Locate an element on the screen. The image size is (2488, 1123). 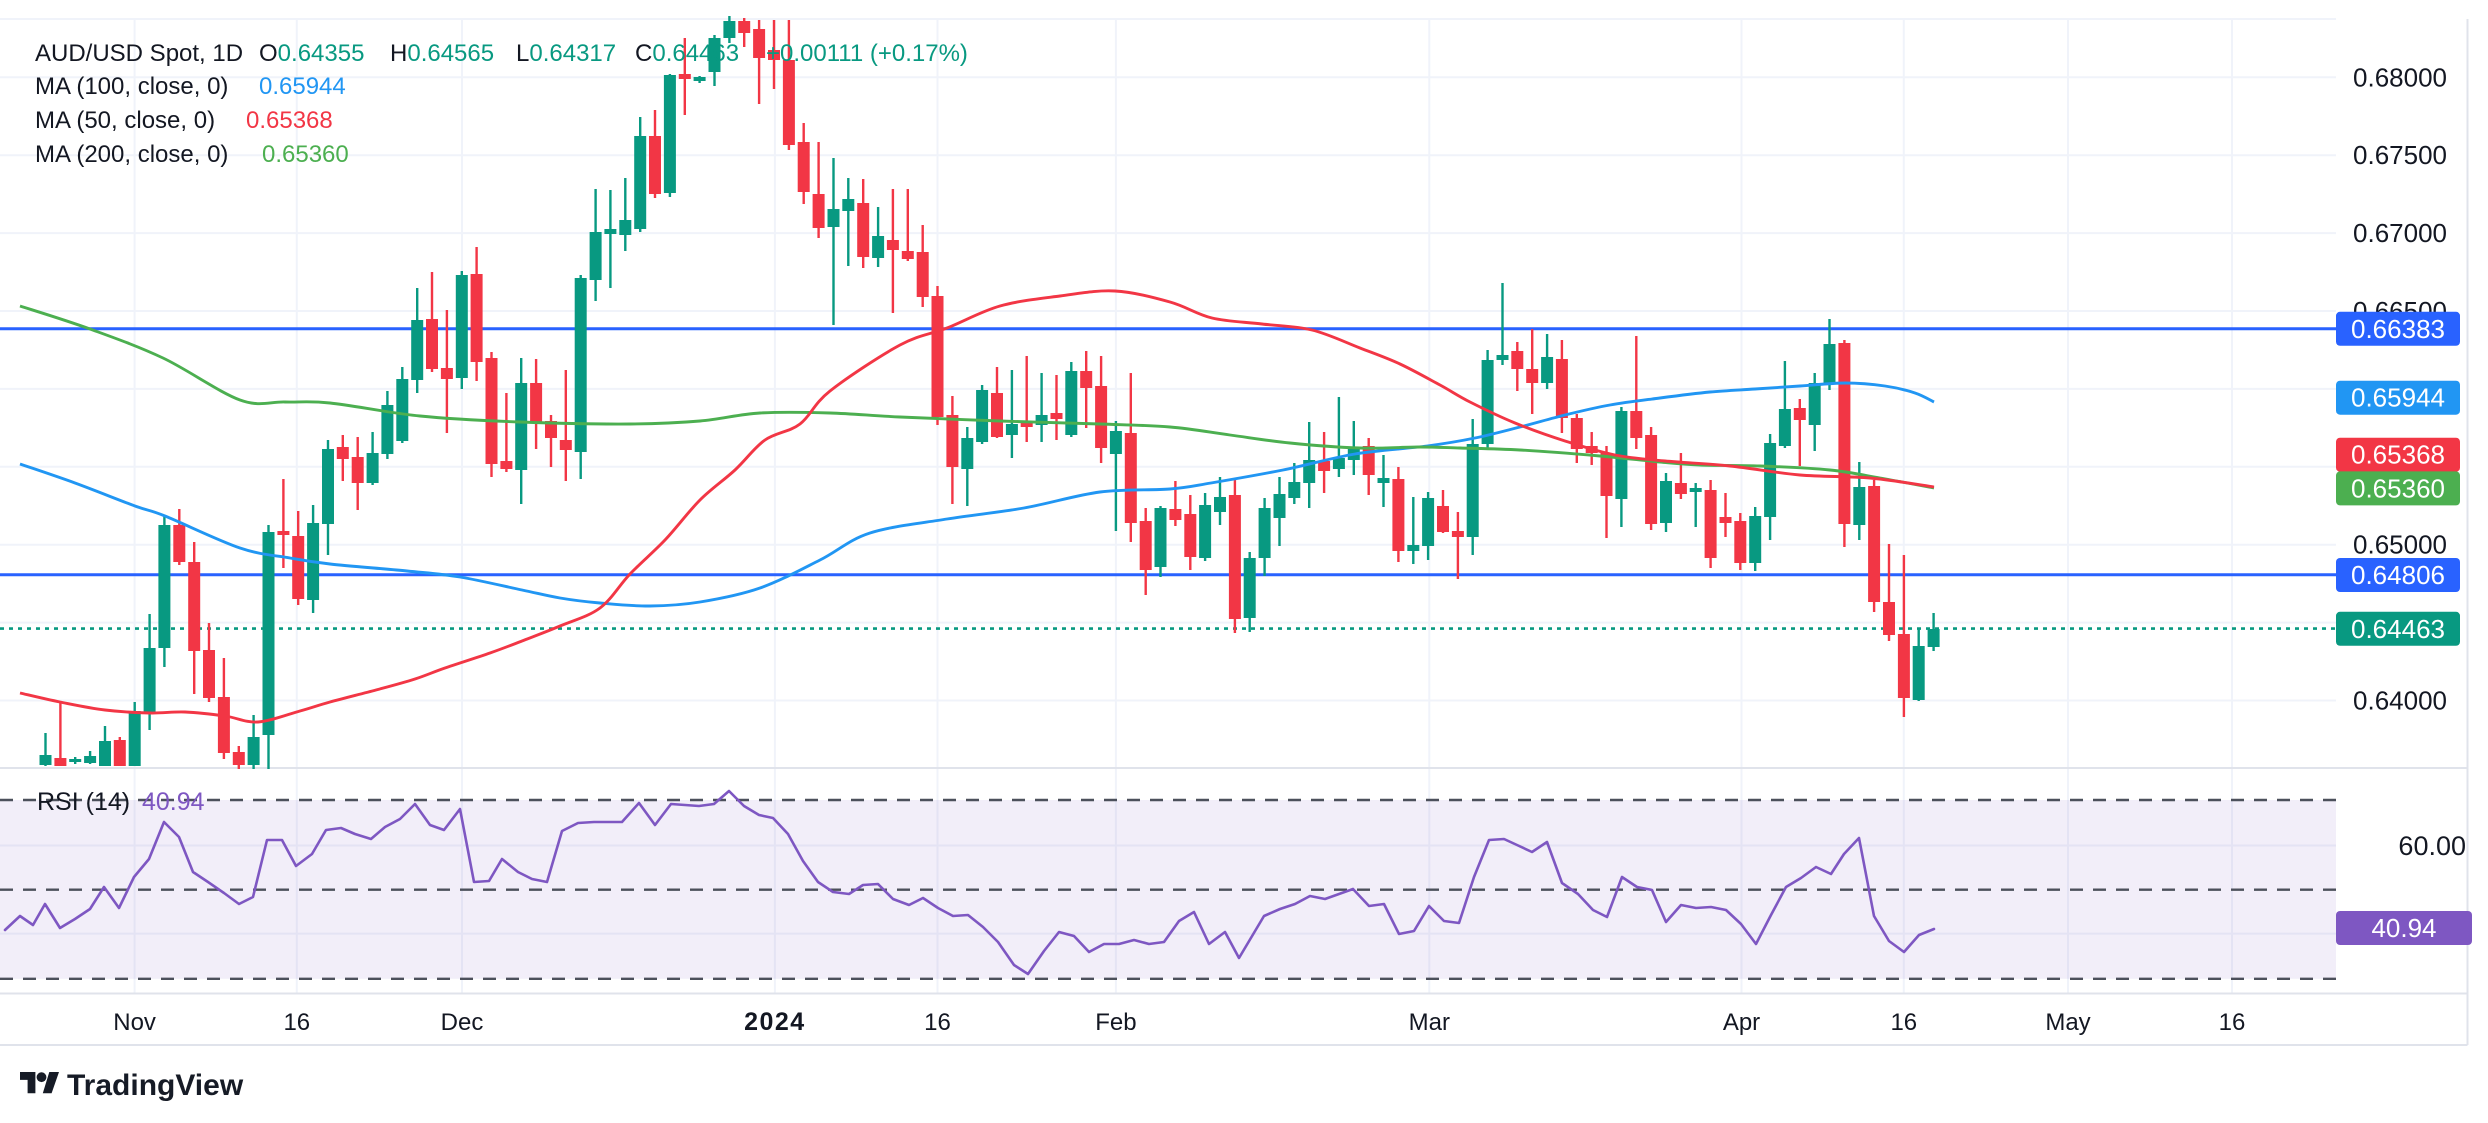
svg-text: Feb is located at coordinates (1115, 1022).